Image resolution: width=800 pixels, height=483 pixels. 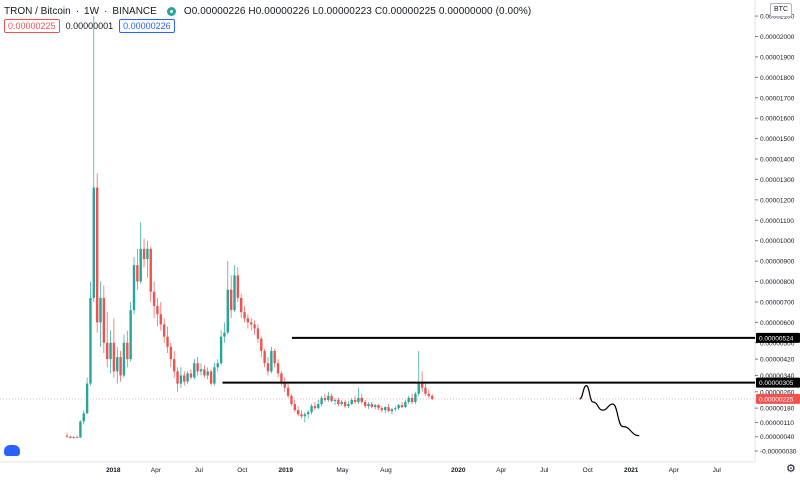 I want to click on interval-label: 1W, so click(x=92, y=11).